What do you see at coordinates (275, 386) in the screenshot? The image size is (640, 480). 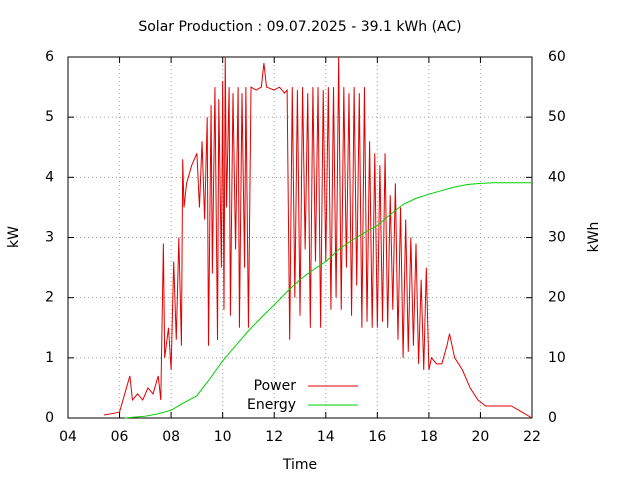 I see `legend-label: Power` at bounding box center [275, 386].